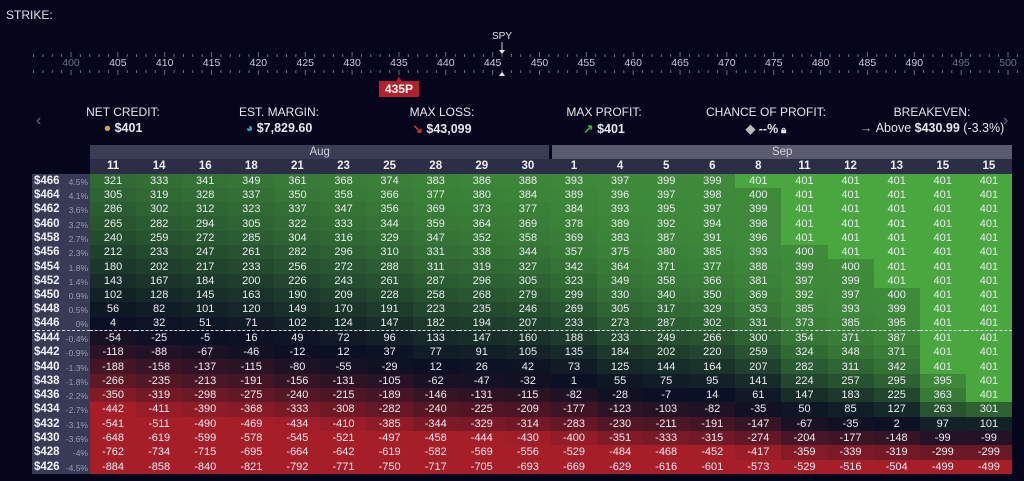 Image resolution: width=1024 pixels, height=481 pixels. What do you see at coordinates (481, 252) in the screenshot?
I see `pnl-cell: 338` at bounding box center [481, 252].